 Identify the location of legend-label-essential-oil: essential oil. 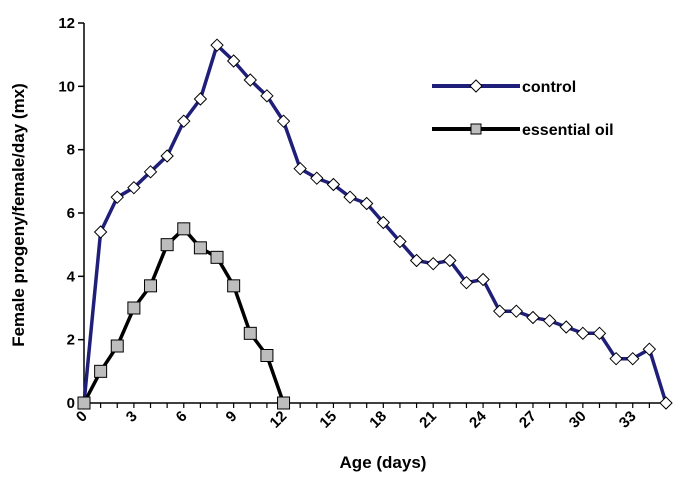
(568, 130).